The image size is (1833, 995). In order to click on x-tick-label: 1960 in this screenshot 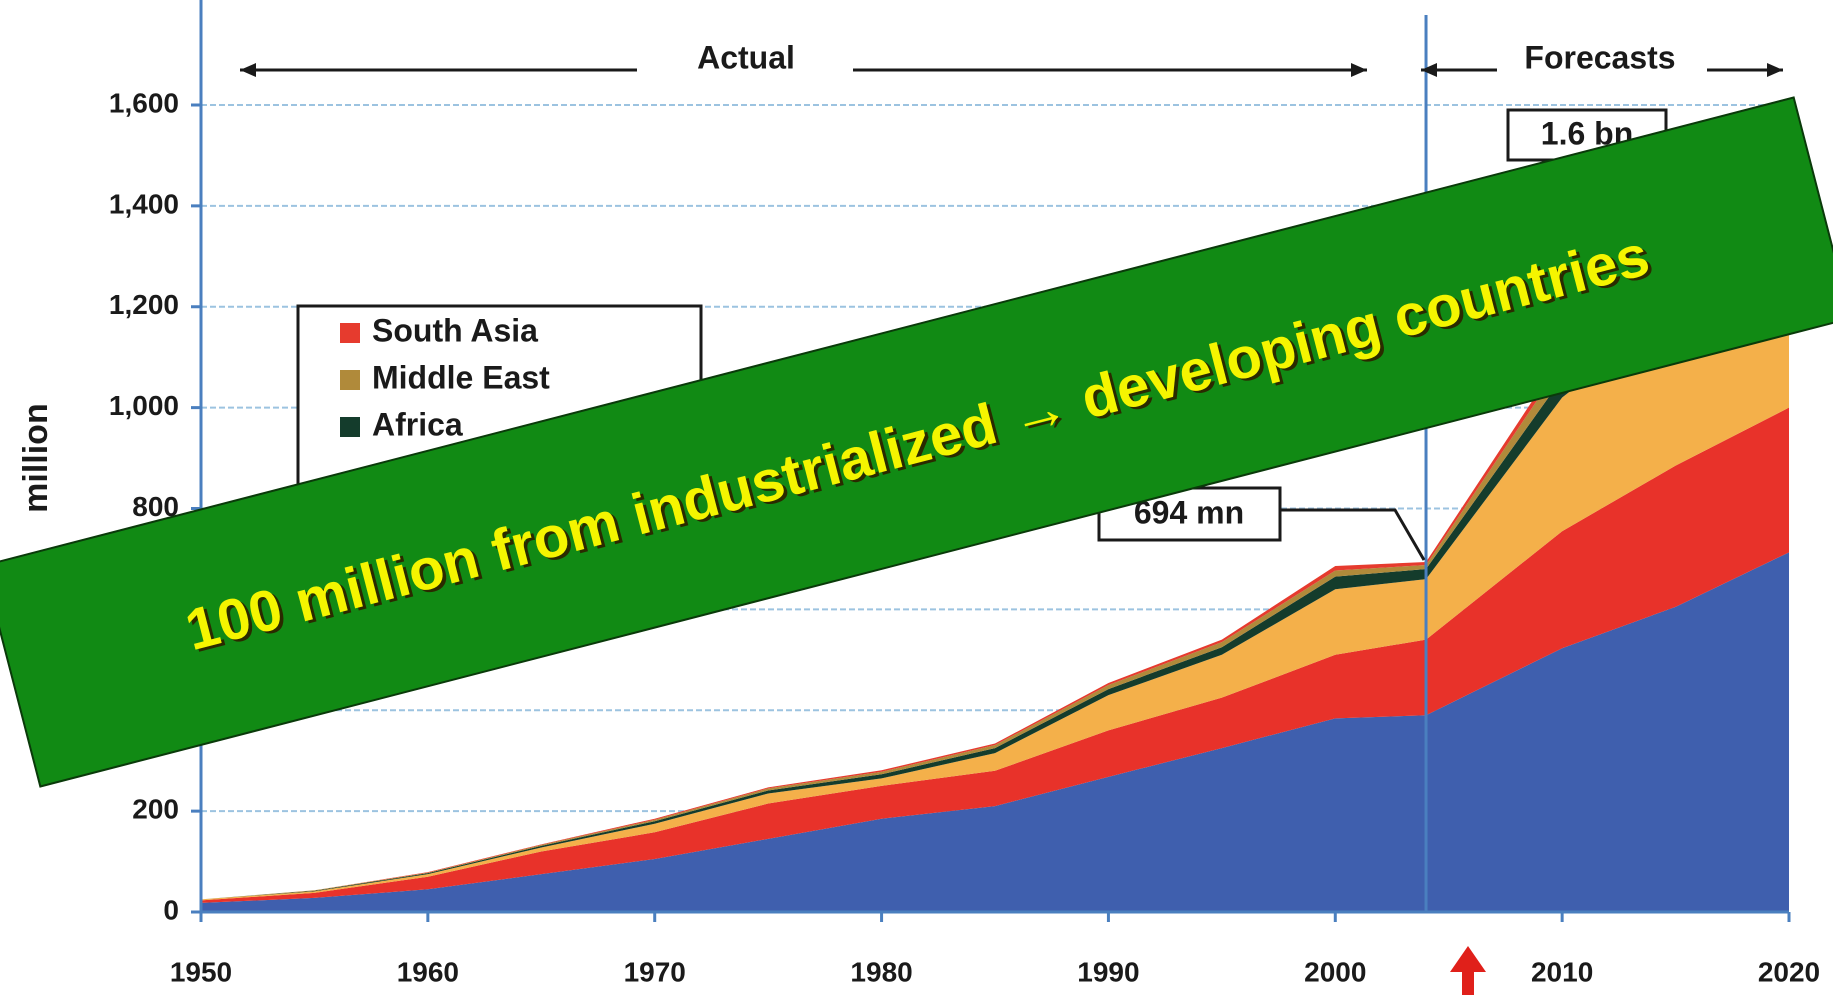, I will do `click(428, 971)`.